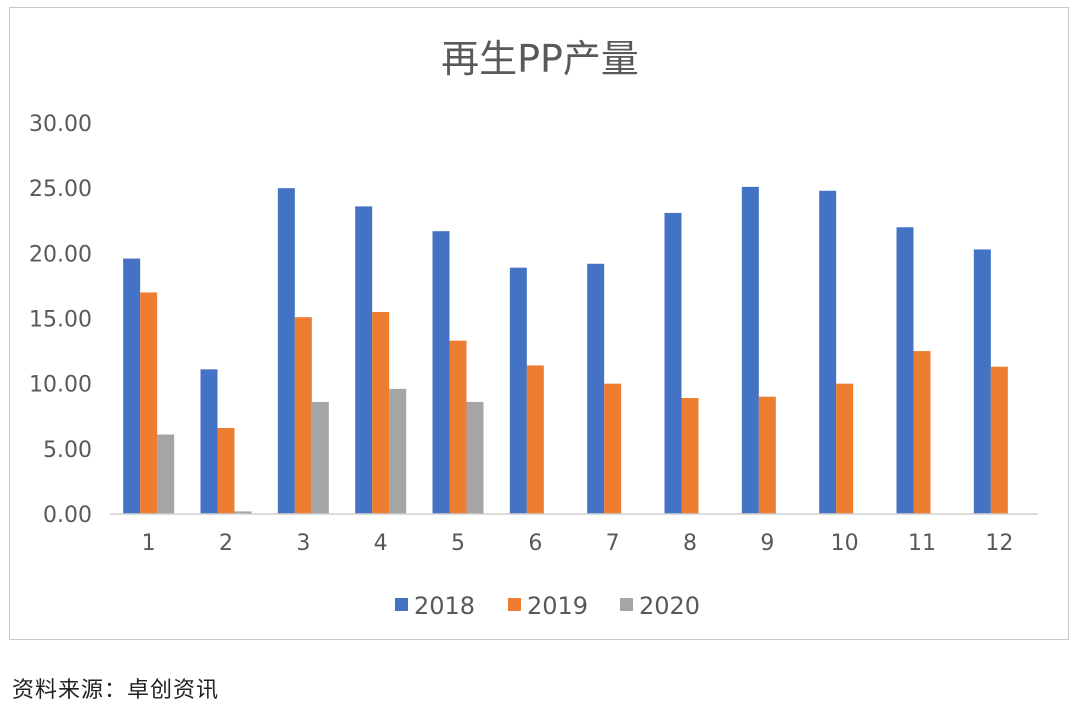  What do you see at coordinates (557, 606) in the screenshot?
I see `legend-label-2019: 2019` at bounding box center [557, 606].